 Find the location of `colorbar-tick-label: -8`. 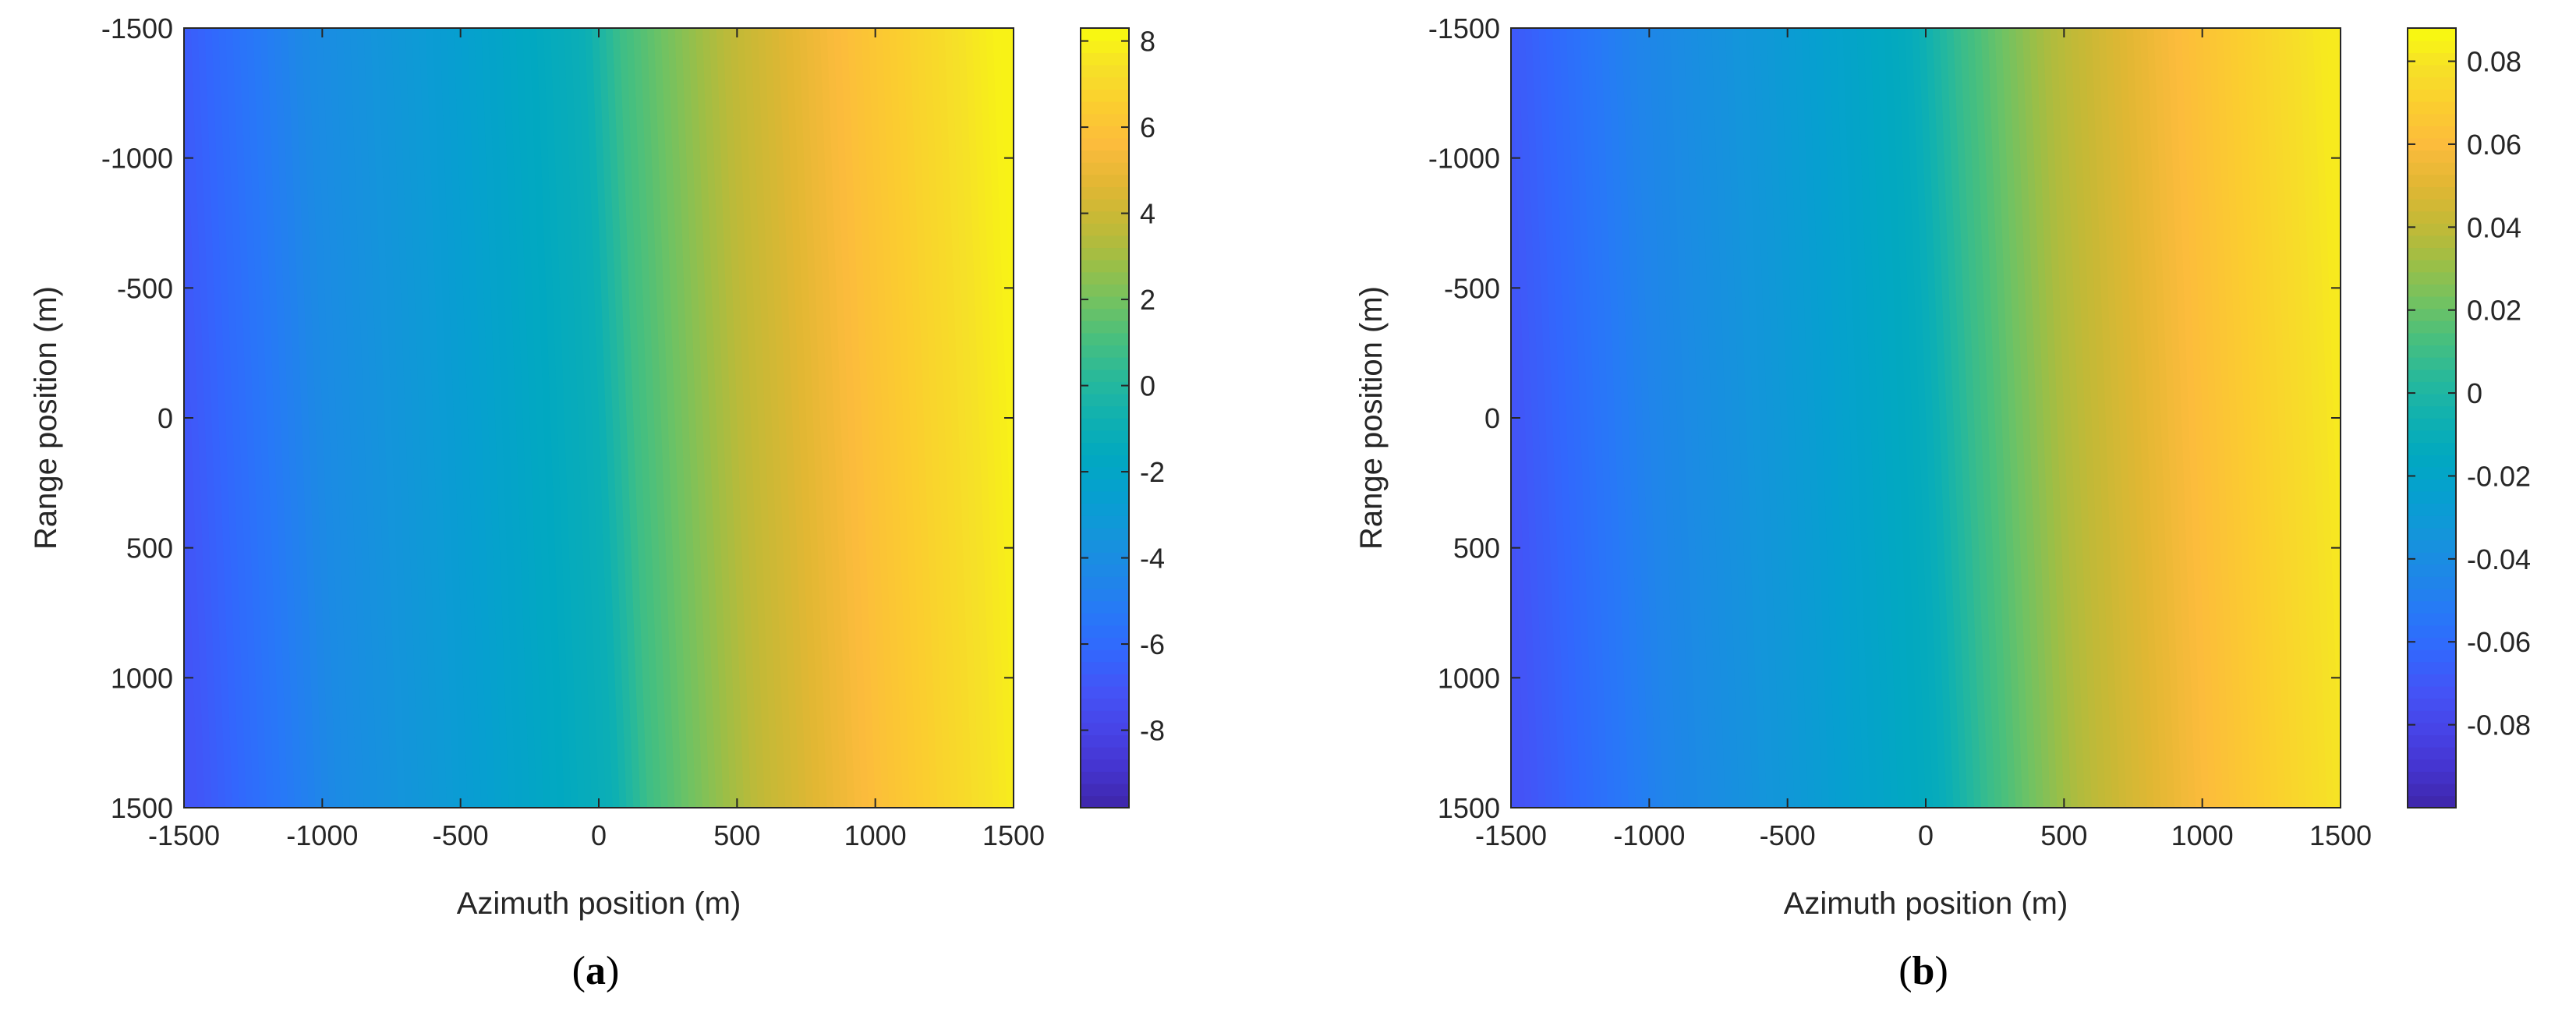

colorbar-tick-label: -8 is located at coordinates (1152, 731).